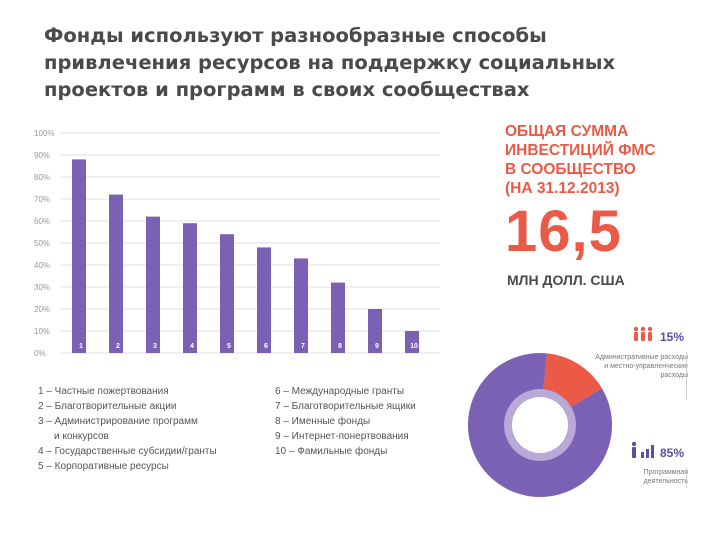 The width and height of the screenshot is (720, 540). Describe the element at coordinates (266, 346) in the screenshot. I see `bar-category-label: 6` at that location.